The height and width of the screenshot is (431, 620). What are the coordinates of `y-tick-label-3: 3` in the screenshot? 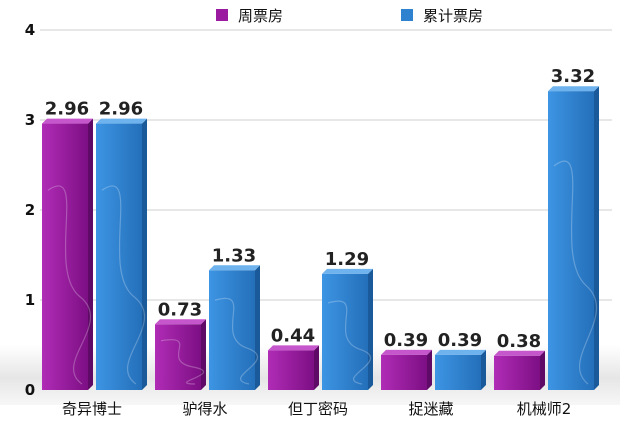 It's located at (30, 120).